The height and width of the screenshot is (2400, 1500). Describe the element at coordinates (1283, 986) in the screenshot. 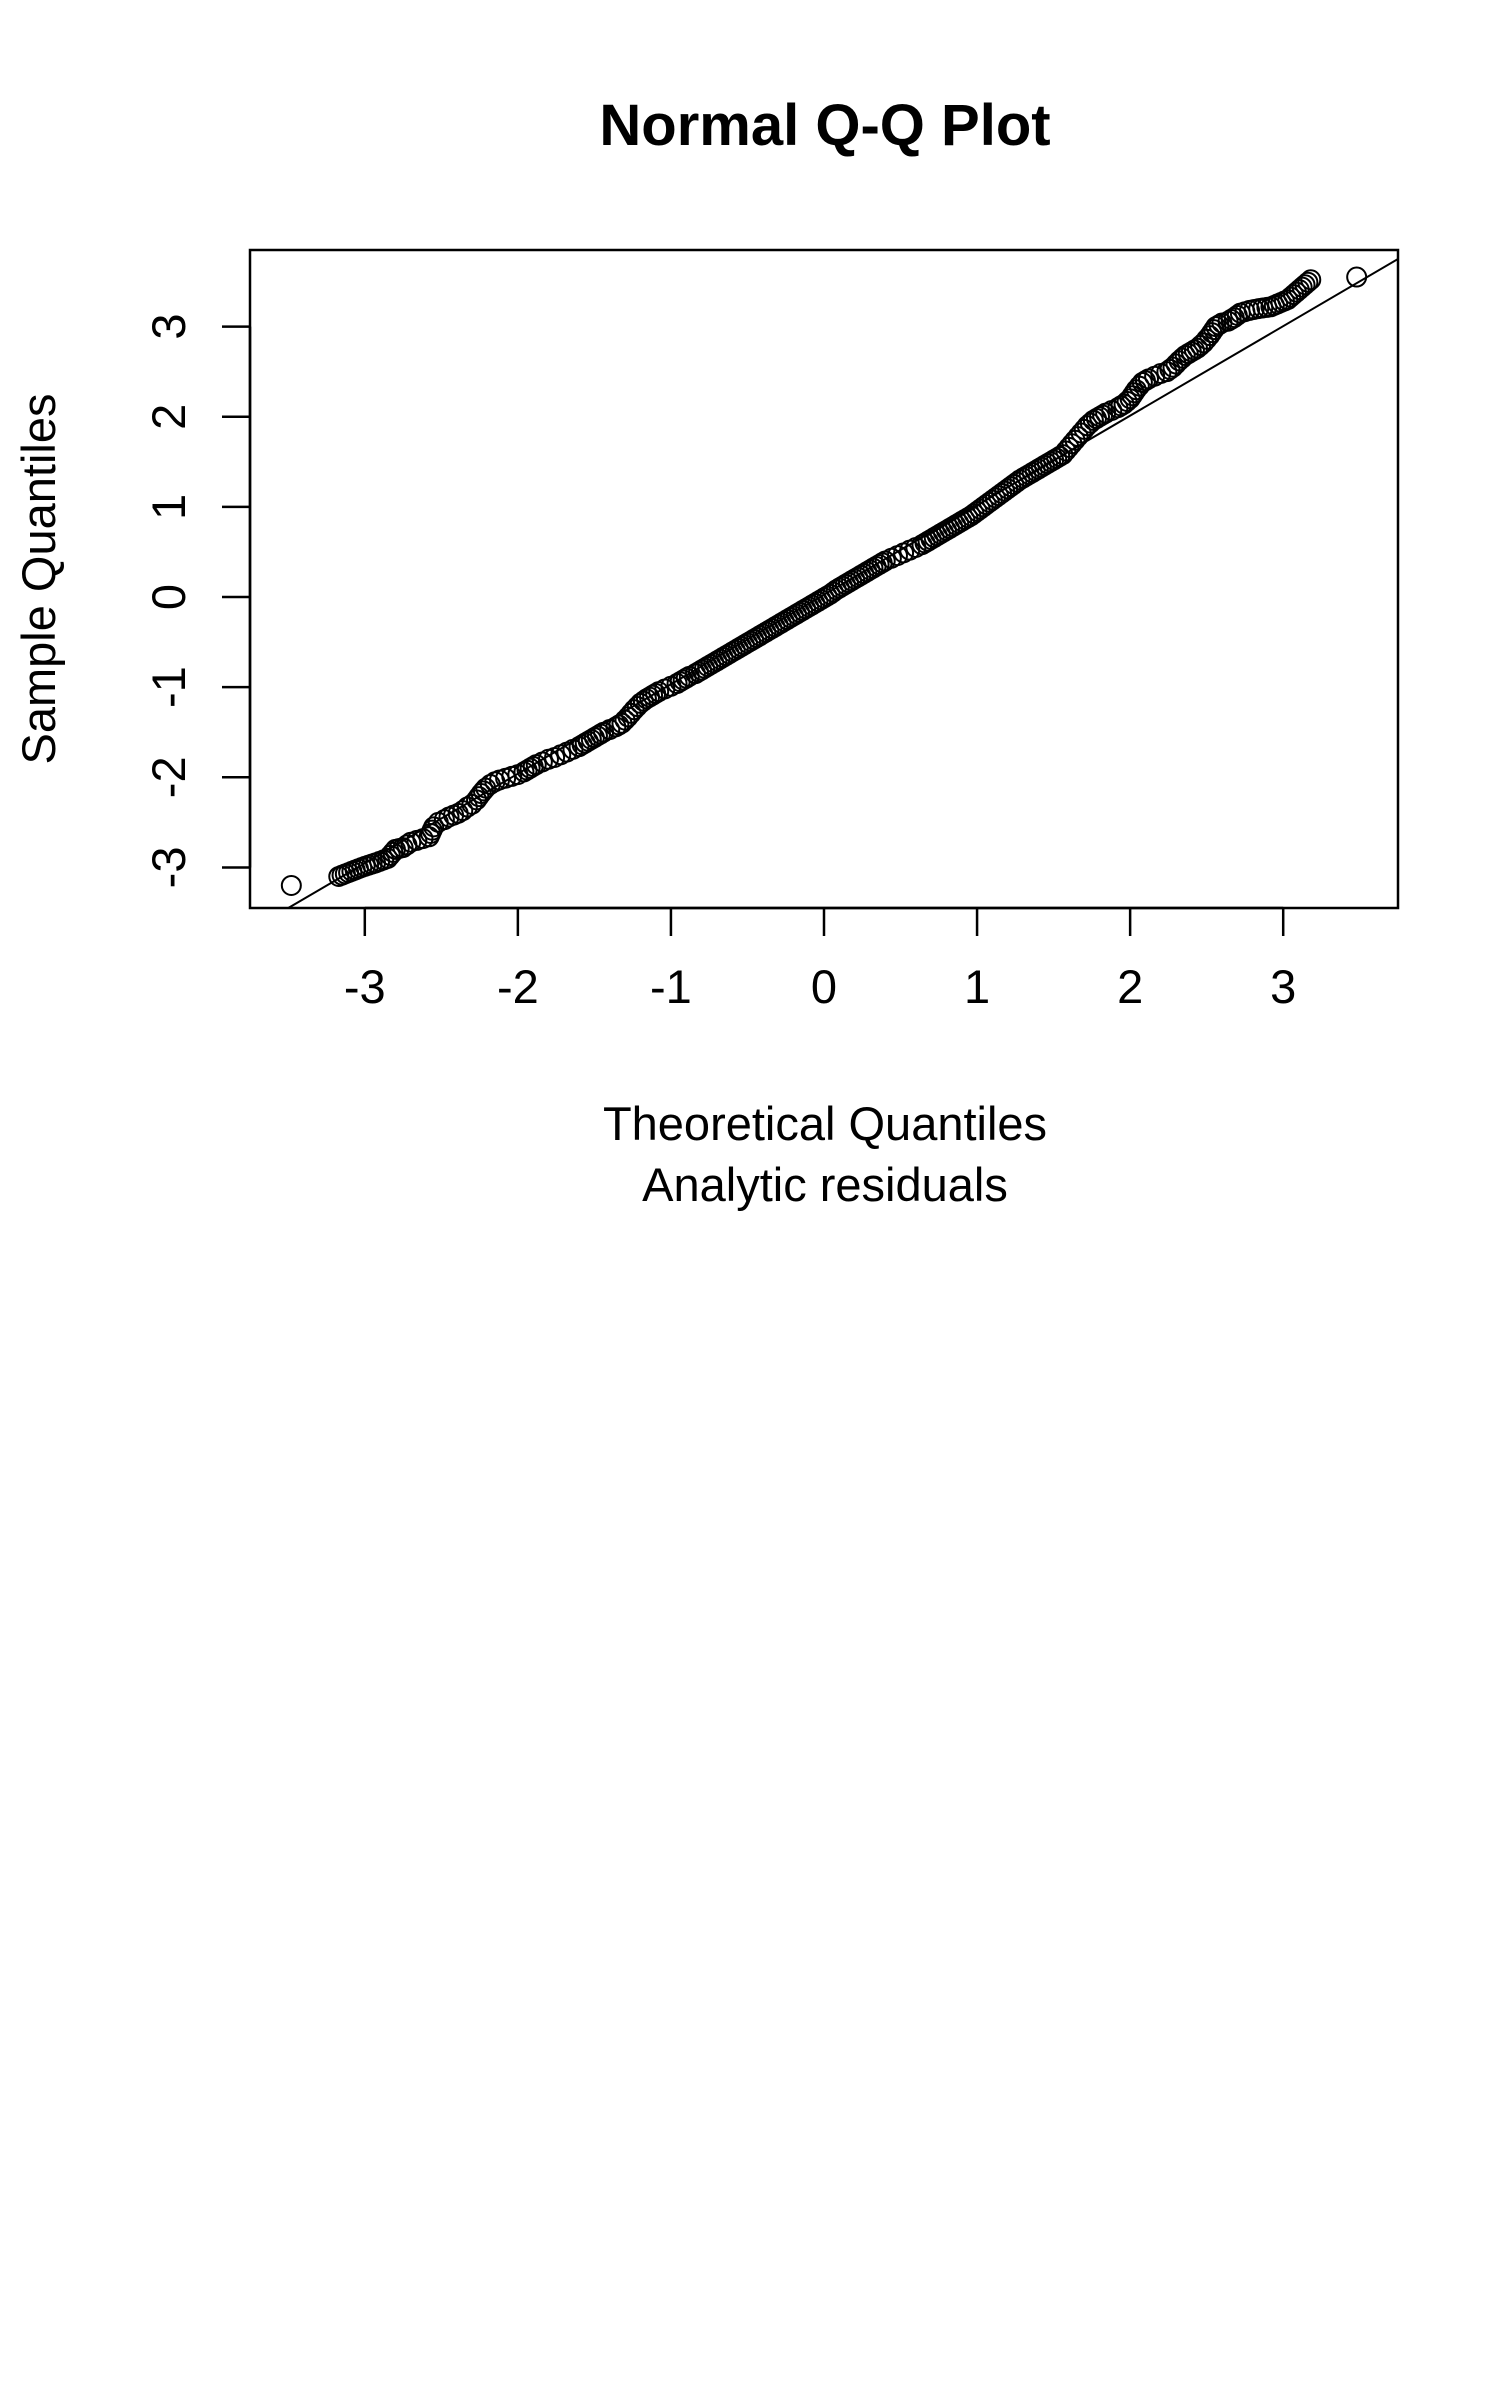

I see `x-tick-label: 3` at that location.